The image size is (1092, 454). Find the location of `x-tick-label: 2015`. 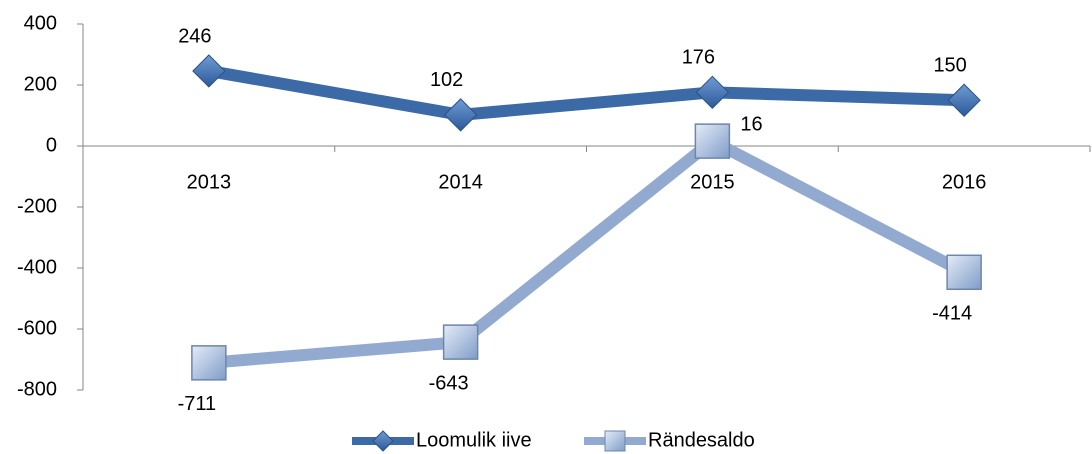

x-tick-label: 2015 is located at coordinates (712, 182).